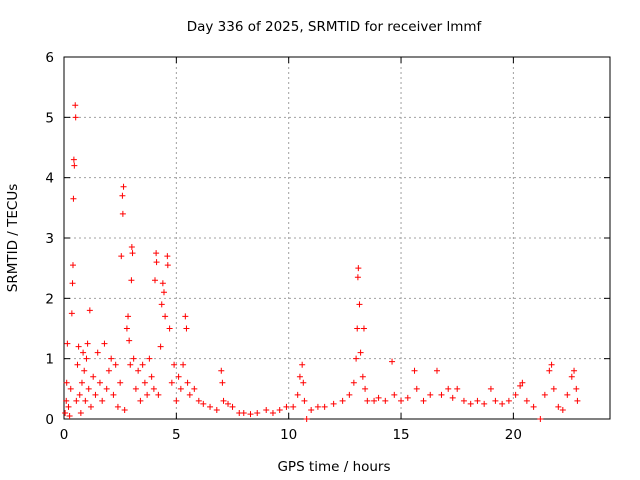 The width and height of the screenshot is (640, 480). Describe the element at coordinates (49, 420) in the screenshot. I see `y-tick-label: 0` at that location.